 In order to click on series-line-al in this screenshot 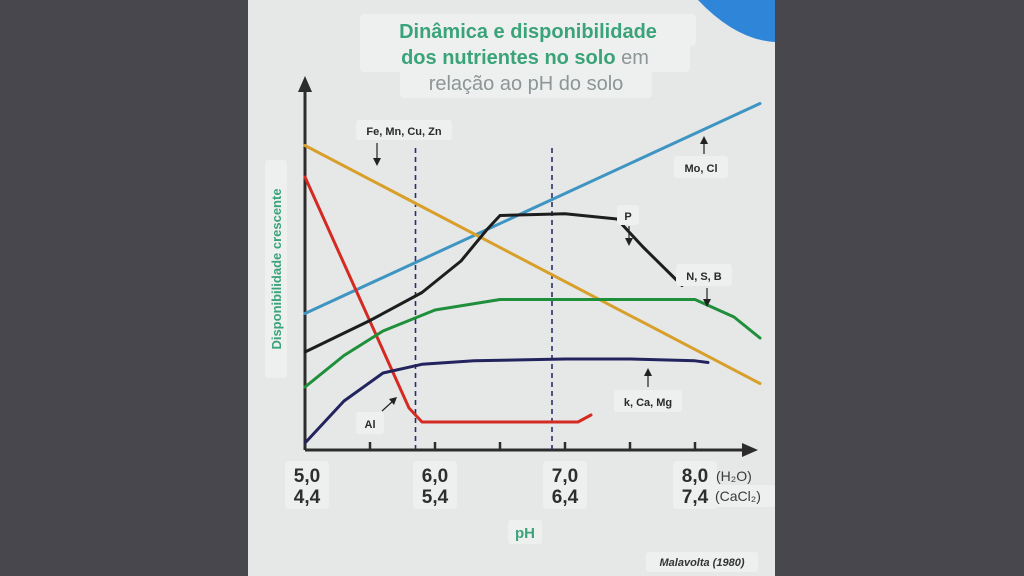, I will do `click(448, 299)`.